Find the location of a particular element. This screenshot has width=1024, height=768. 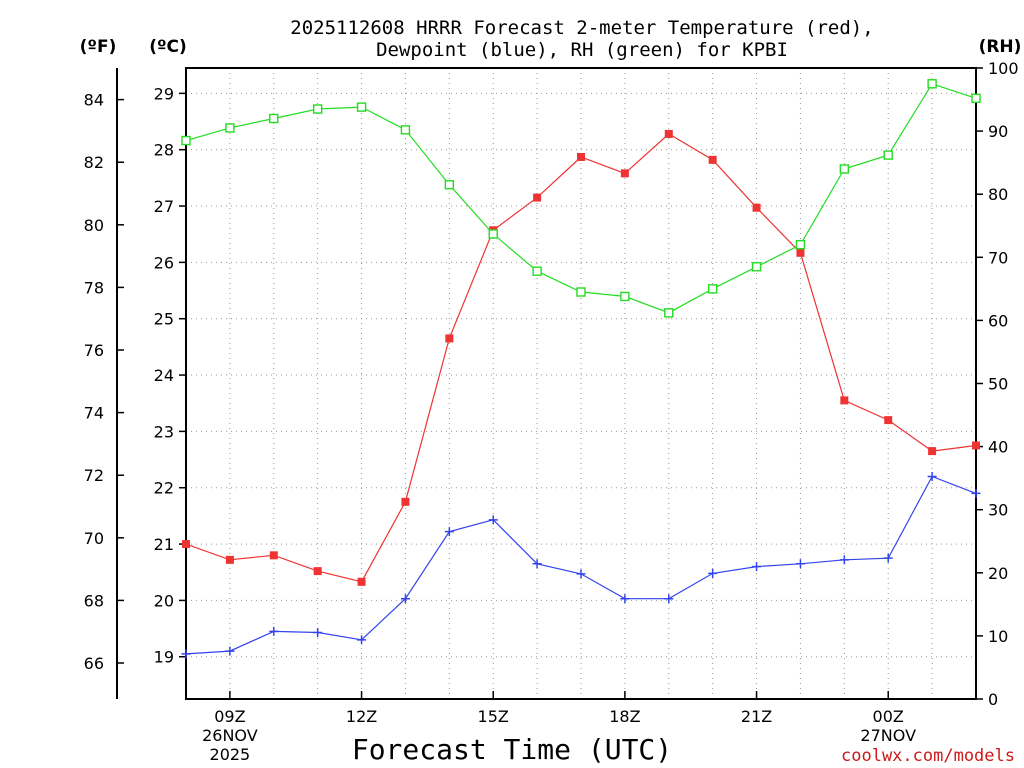

x-tick-label-12: 12Z is located at coordinates (361, 716).